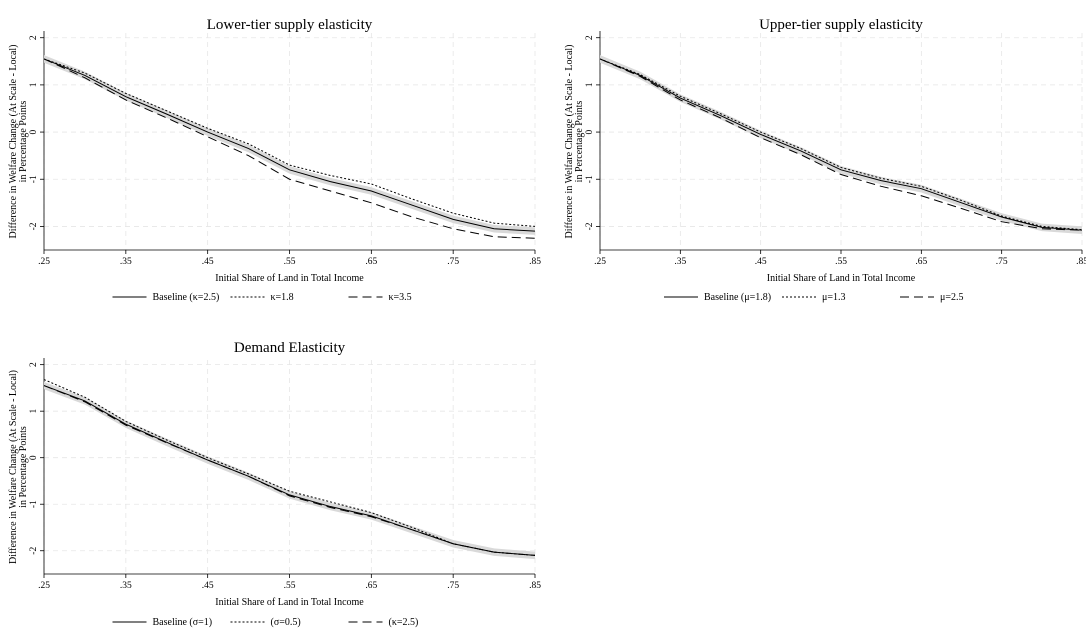 This screenshot has height=633, width=1086. I want to click on legend-label: (κ=2.5), so click(404, 622).